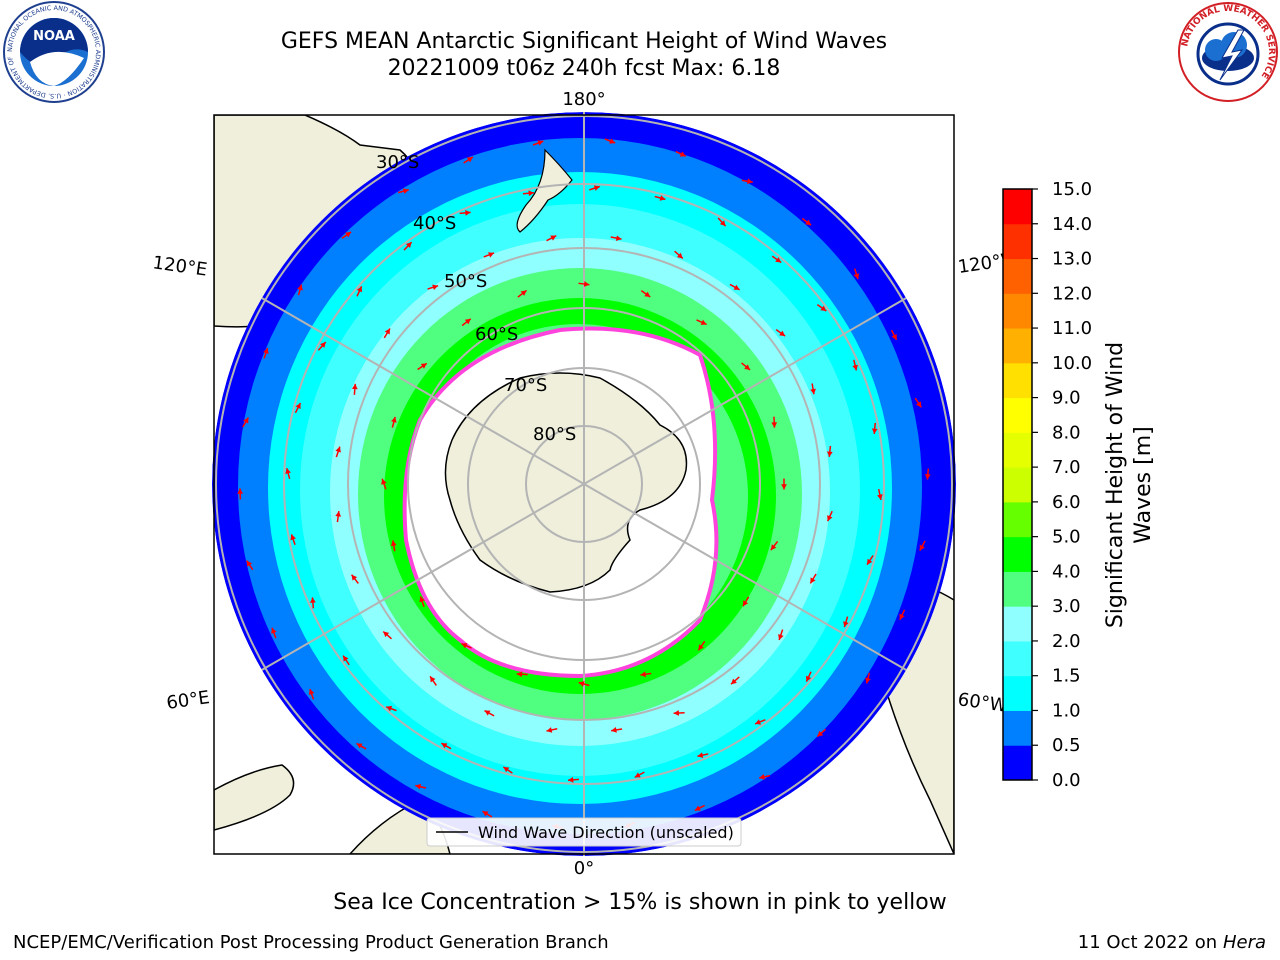 This screenshot has height=960, width=1280. Describe the element at coordinates (1066, 641) in the screenshot. I see `colorbar-tick-label: 2.0` at that location.